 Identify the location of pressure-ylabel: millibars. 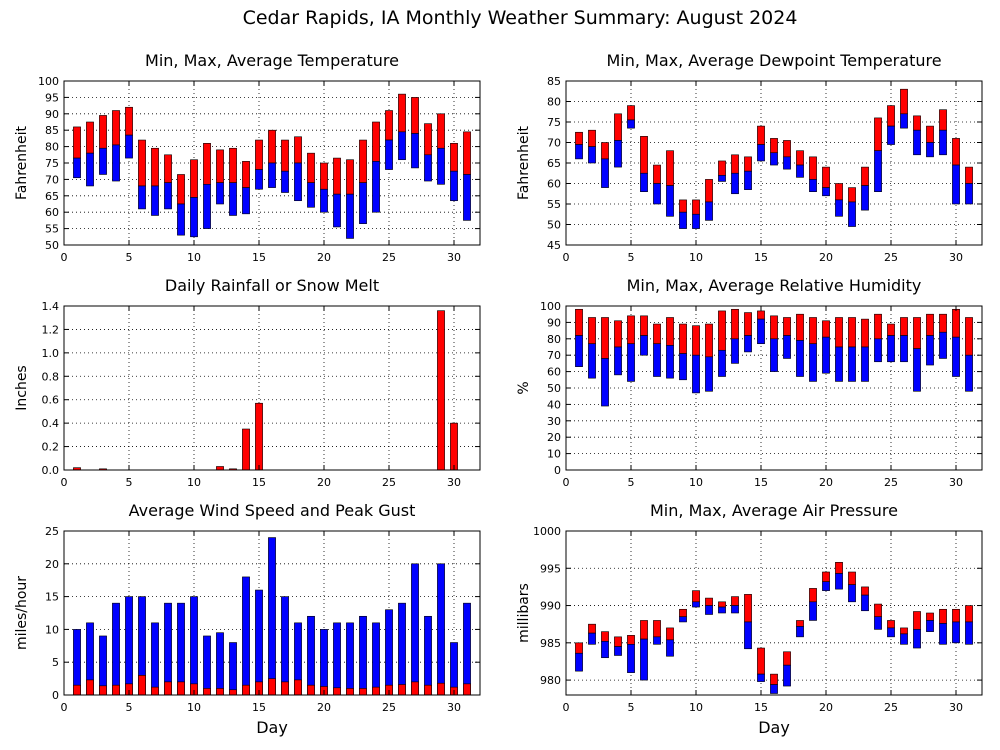
(524, 613).